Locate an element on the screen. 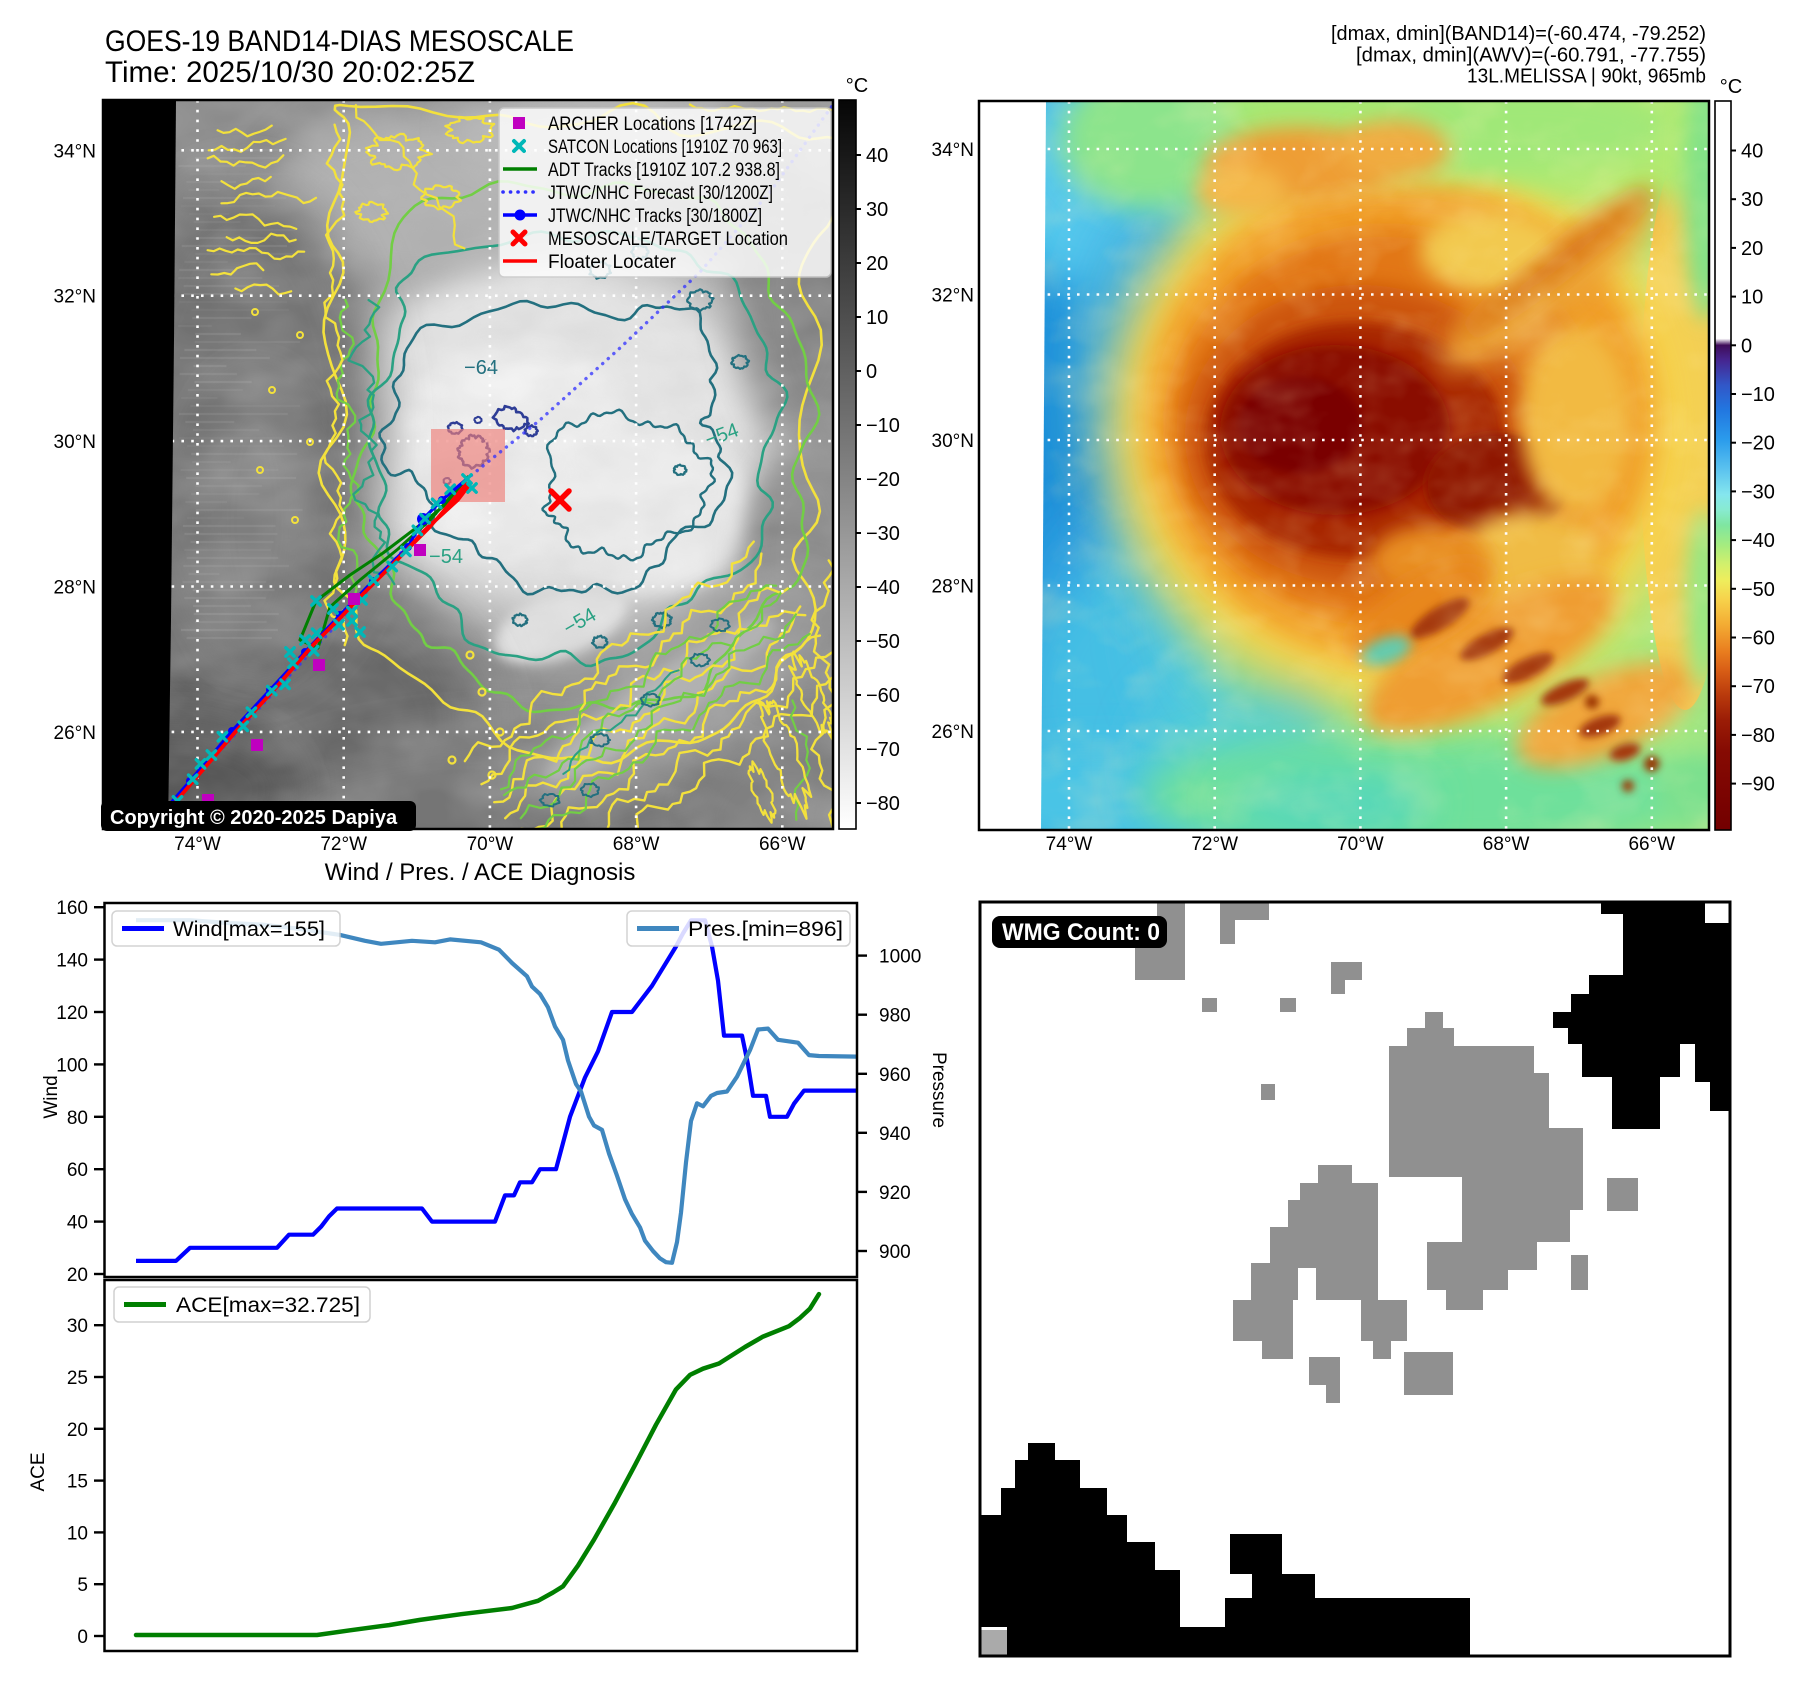 This screenshot has width=1797, height=1695. svg-text: 5 is located at coordinates (82, 1585).